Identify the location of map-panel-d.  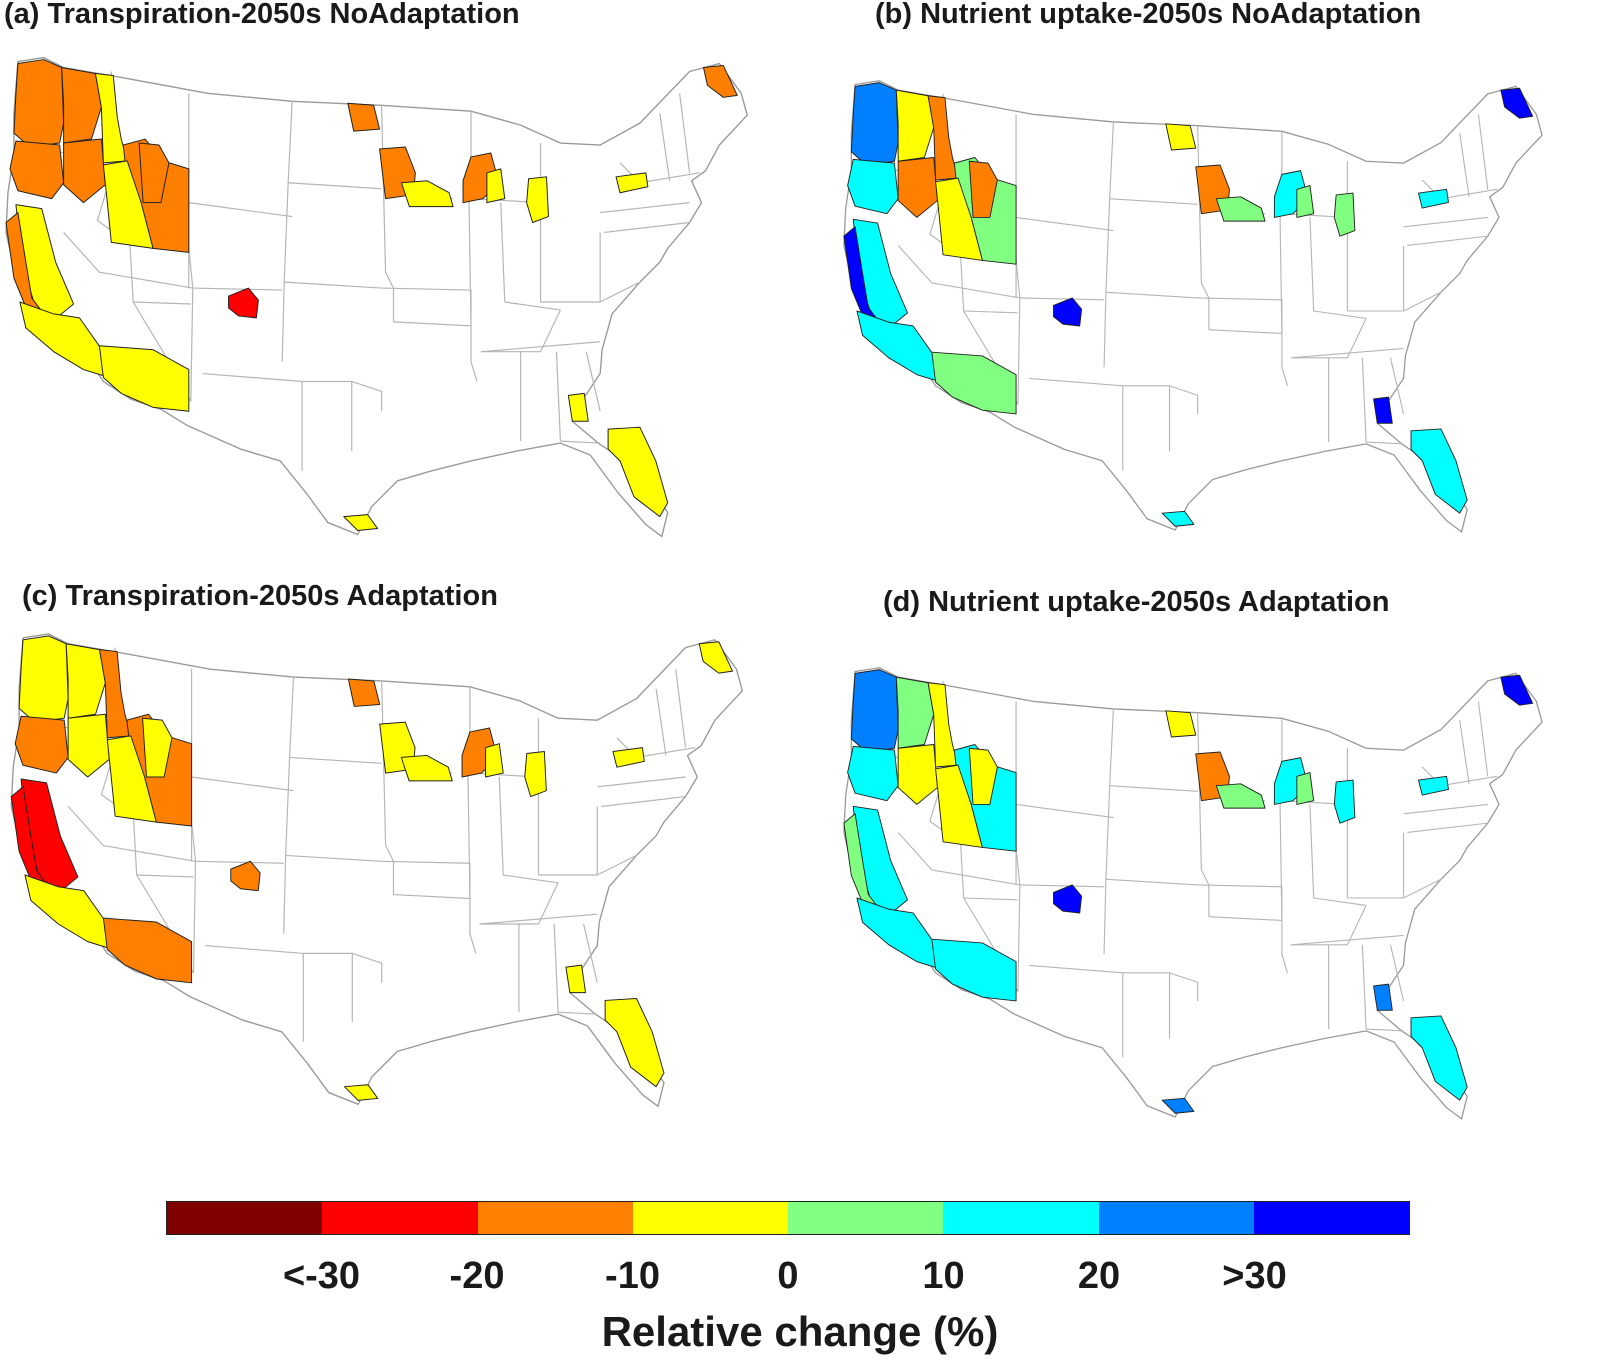
(1193, 893).